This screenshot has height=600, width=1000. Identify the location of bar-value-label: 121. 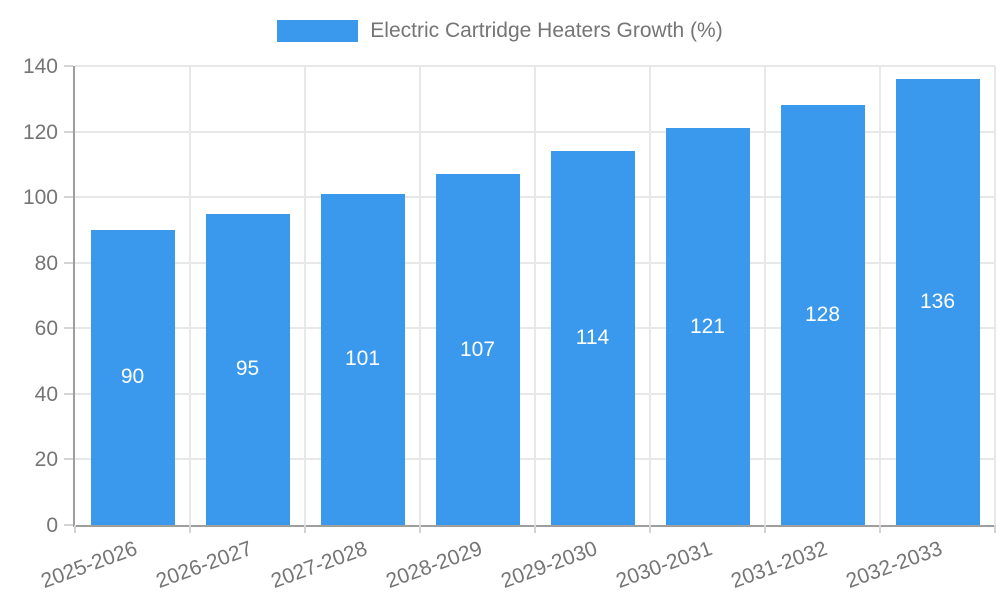
(707, 326).